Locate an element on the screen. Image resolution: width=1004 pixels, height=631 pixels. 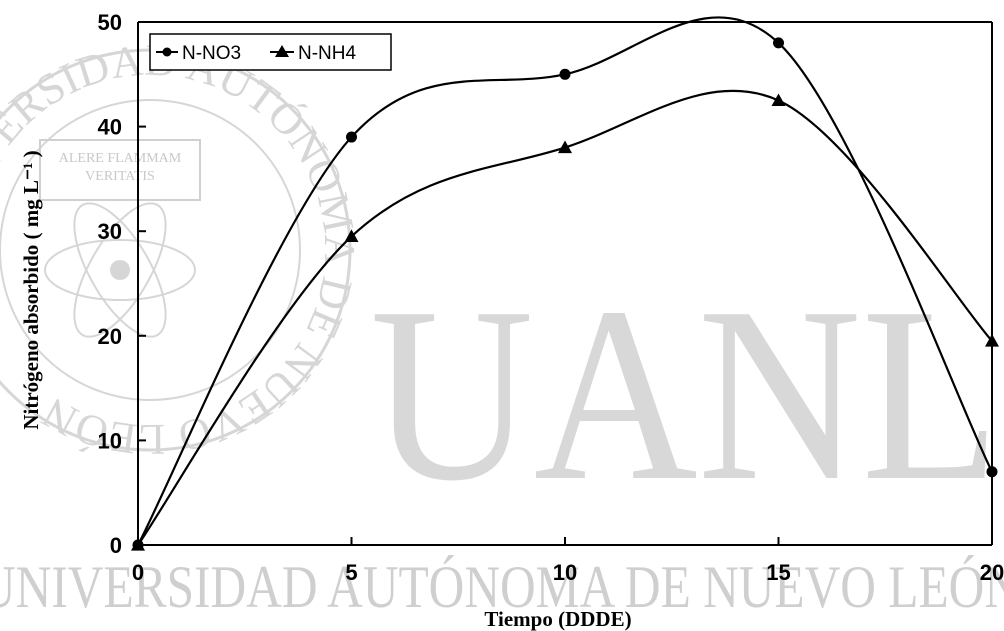
x-tick-label: 10 is located at coordinates (565, 572).